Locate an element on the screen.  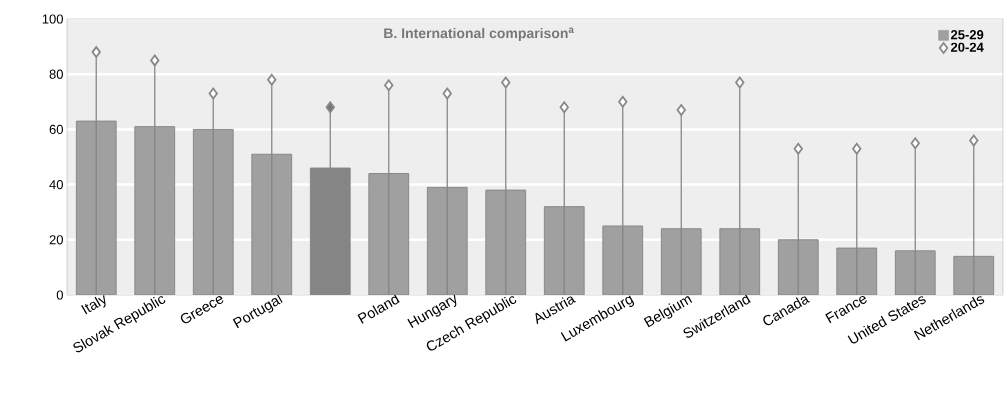
y-tick-label: 40 is located at coordinates (56, 184).